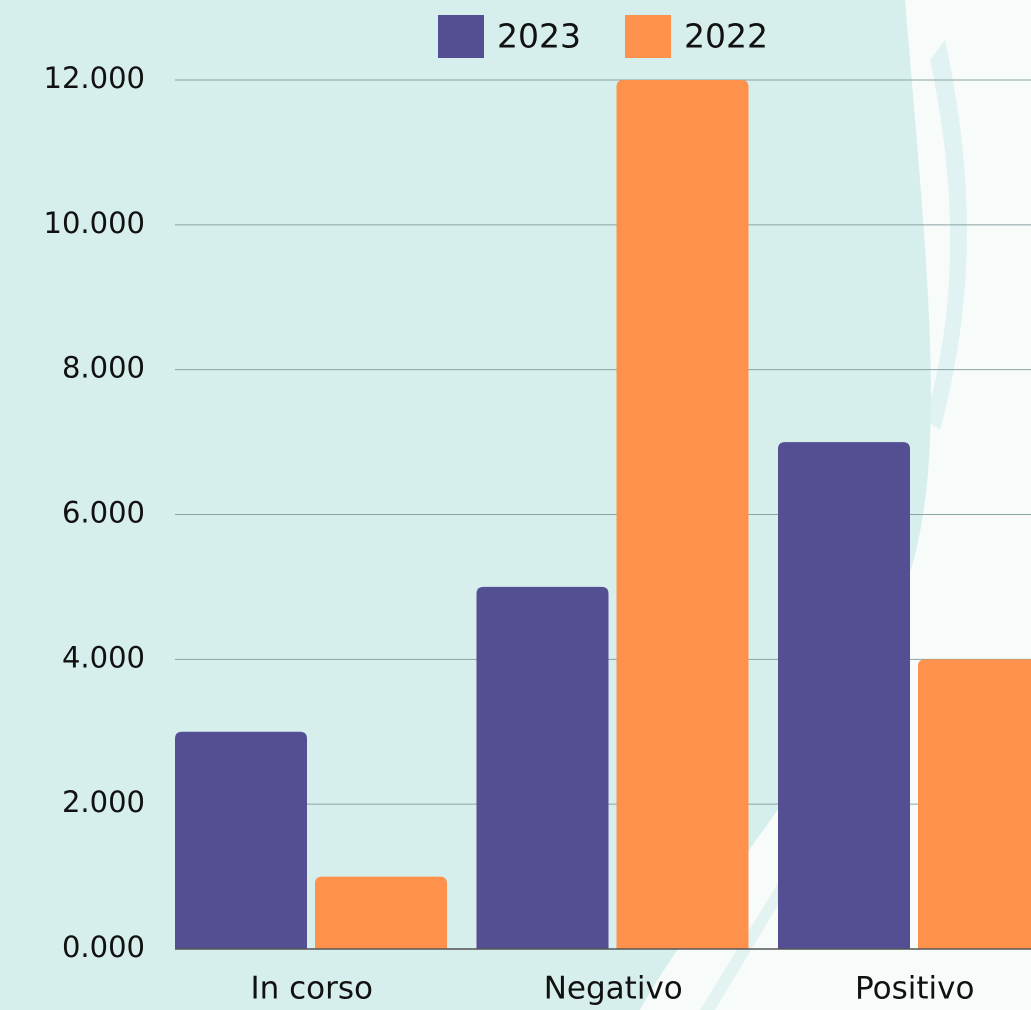  I want to click on x-tick-label: Negativo, so click(613, 989).